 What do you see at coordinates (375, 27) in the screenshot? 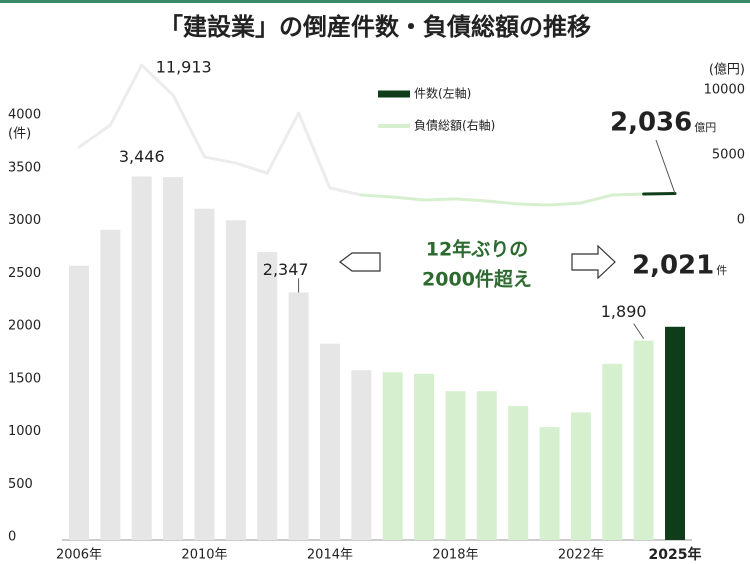
I see `chart-title: 「建設業」の倒産件数・負債総額の推移` at bounding box center [375, 27].